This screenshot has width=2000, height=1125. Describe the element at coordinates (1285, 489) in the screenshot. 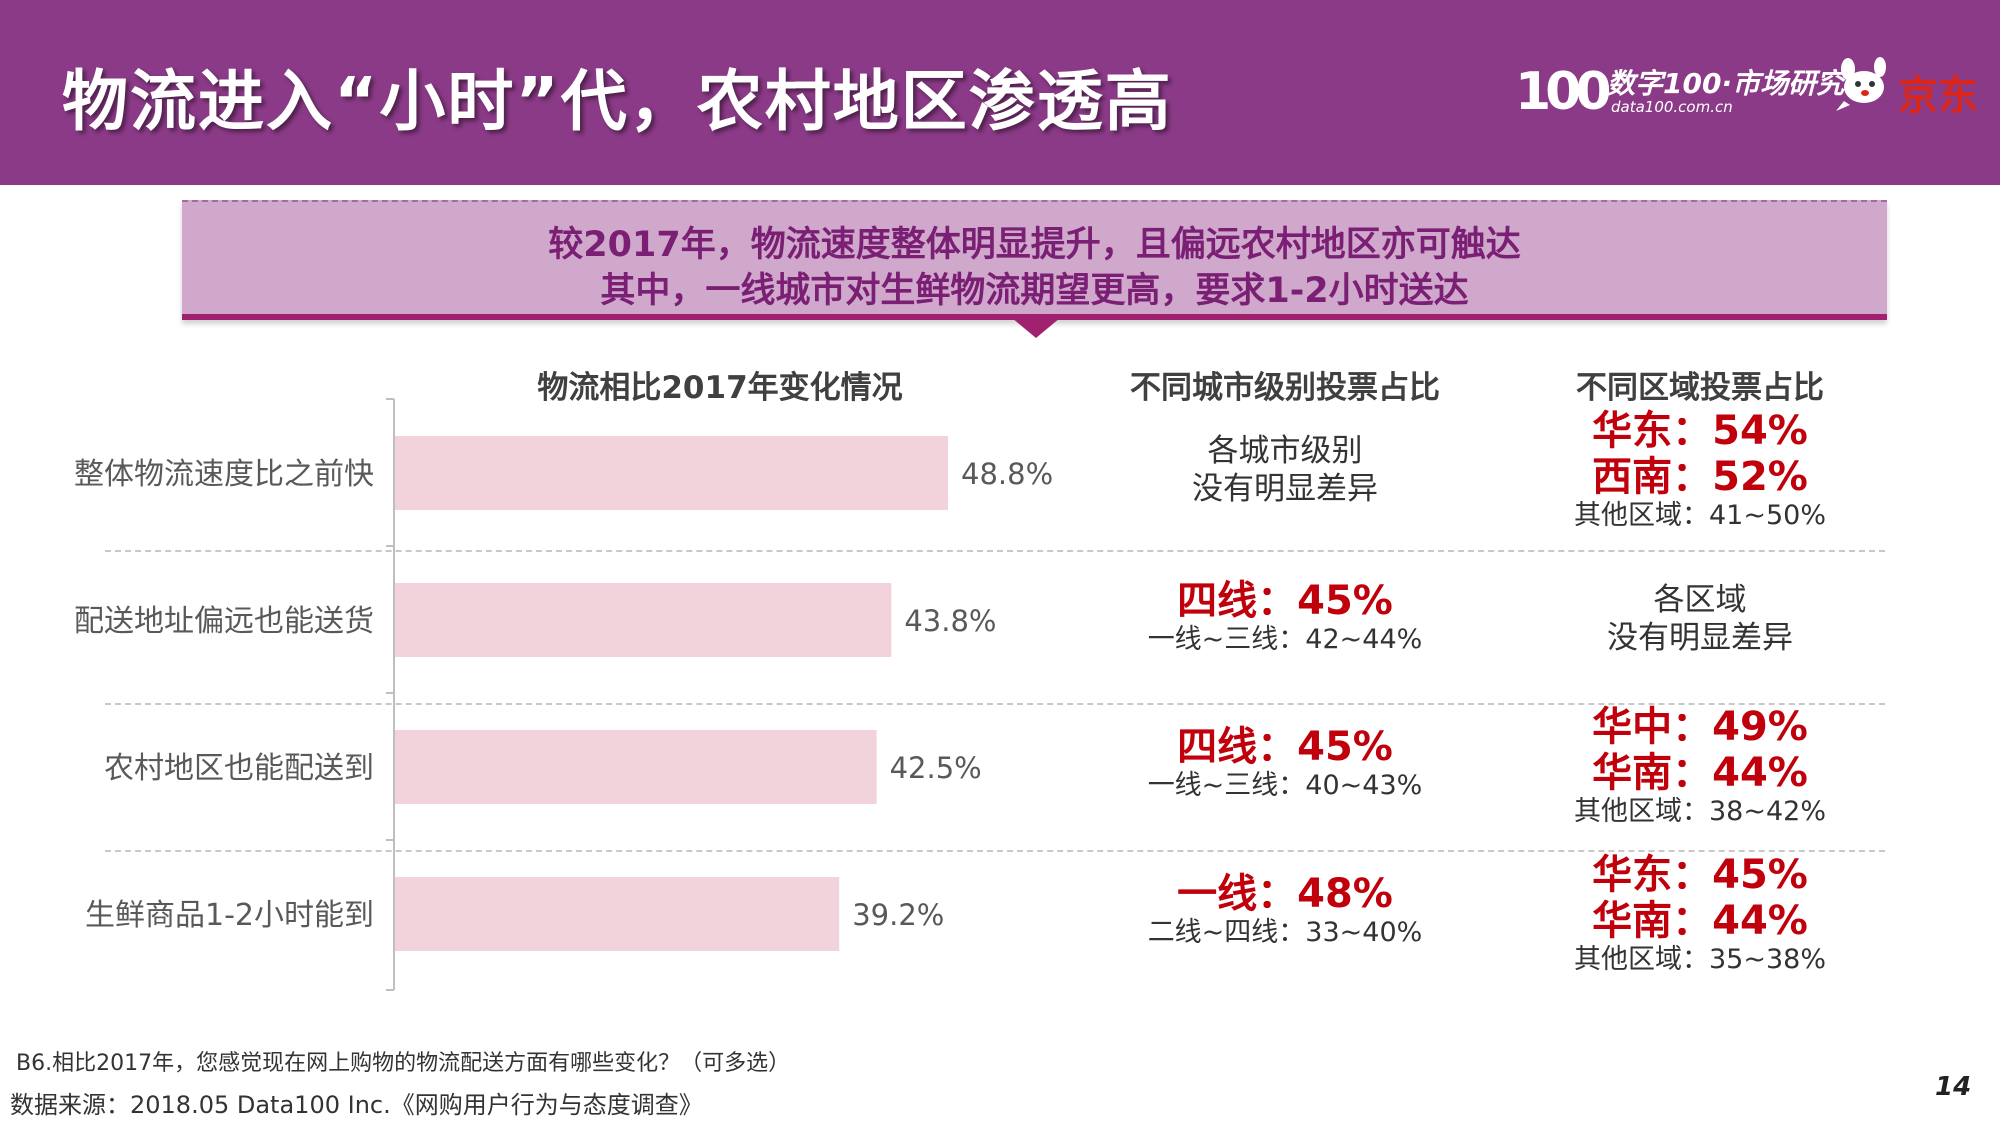

I see `city-note-line-2: 没有明显差异` at that location.